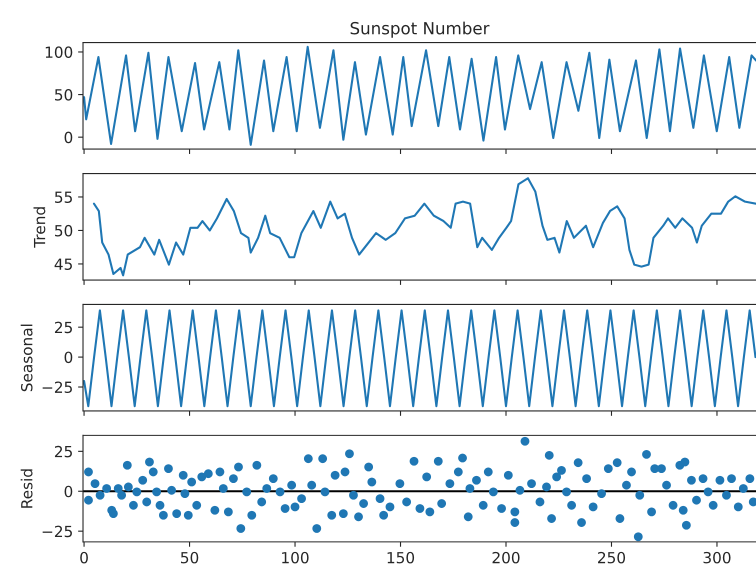 This screenshot has width=756, height=568. What do you see at coordinates (717, 558) in the screenshot?
I see `x-tick-label: 300` at bounding box center [717, 558].